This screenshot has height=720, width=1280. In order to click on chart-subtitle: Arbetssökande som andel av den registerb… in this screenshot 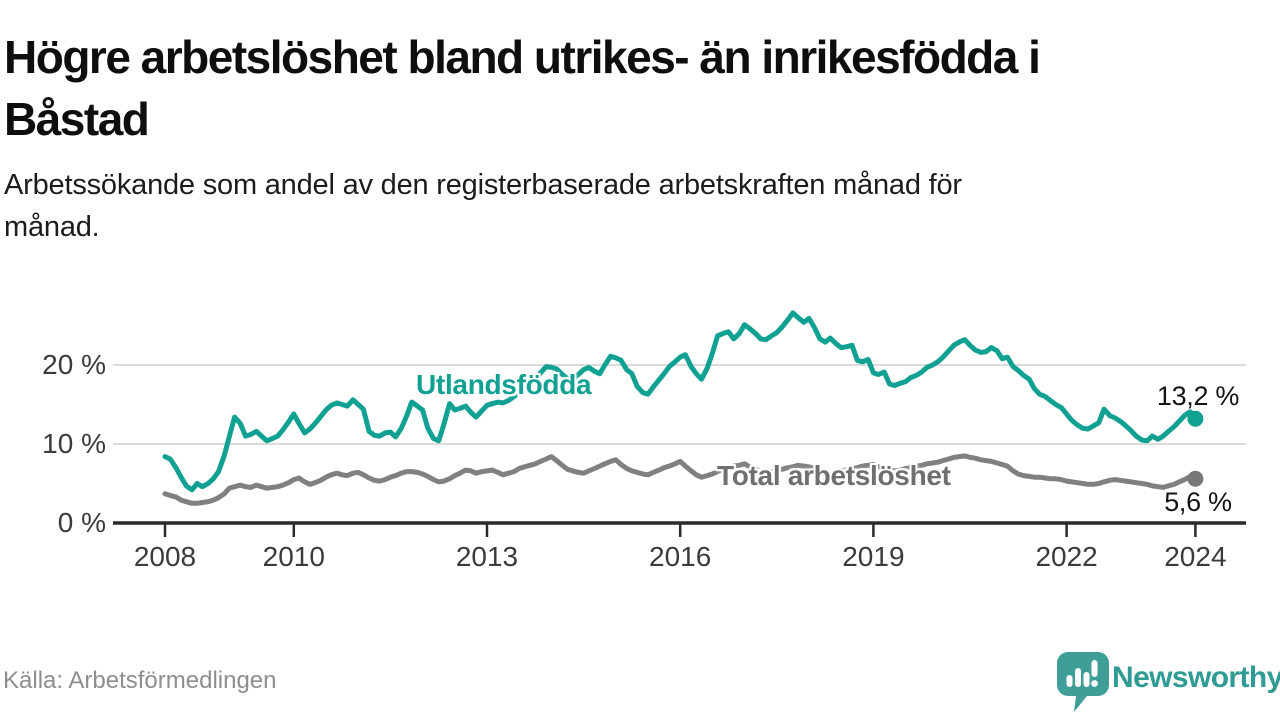, I will do `click(634, 206)`.